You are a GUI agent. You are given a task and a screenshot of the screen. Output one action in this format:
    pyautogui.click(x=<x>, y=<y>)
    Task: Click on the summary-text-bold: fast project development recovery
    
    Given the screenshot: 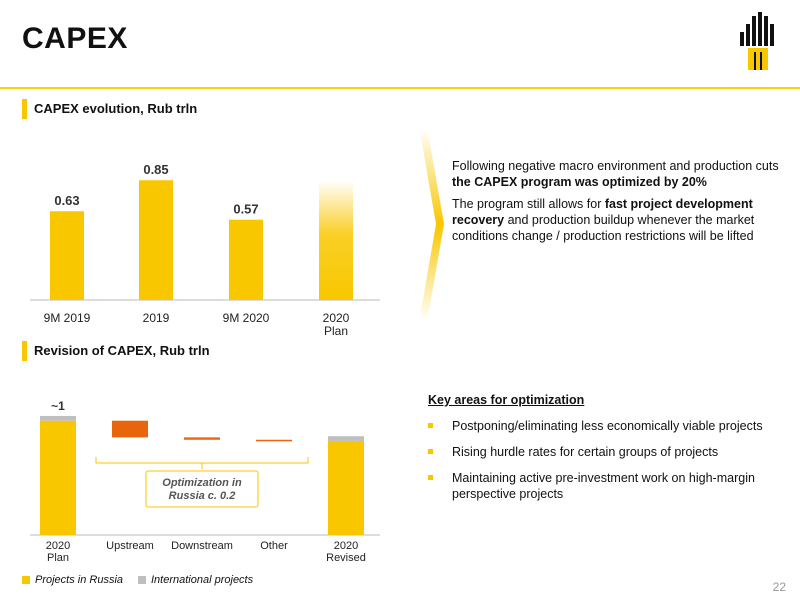 What is the action you would take?
    pyautogui.click(x=602, y=212)
    